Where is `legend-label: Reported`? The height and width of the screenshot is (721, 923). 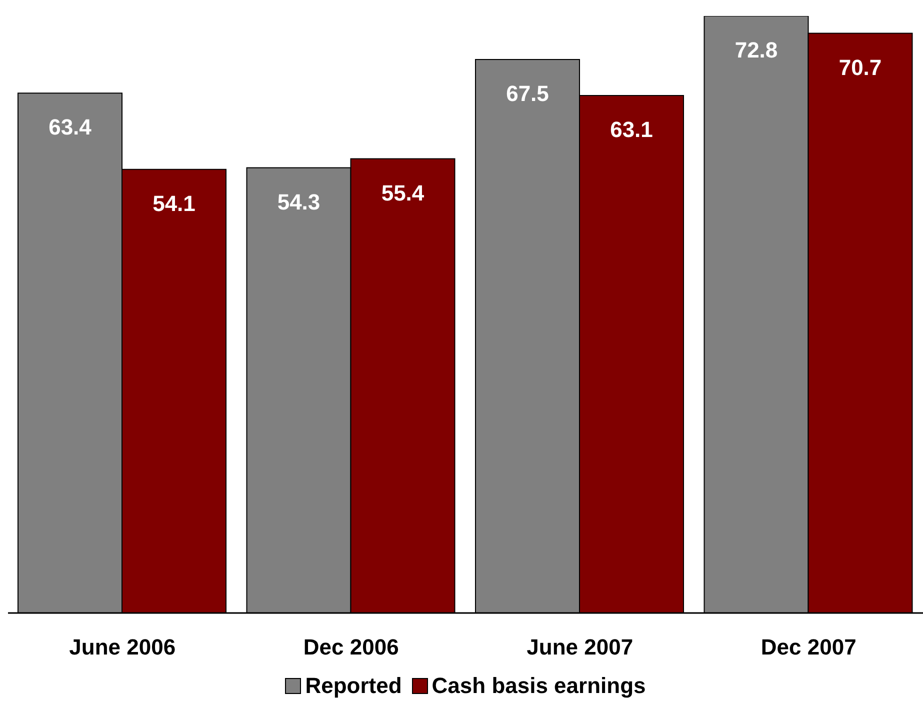
legend-label: Reported is located at coordinates (353, 686).